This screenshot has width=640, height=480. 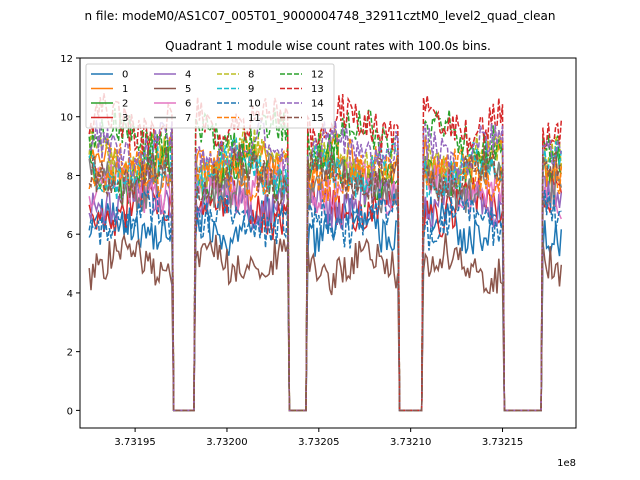 I want to click on x-offset-text: 1e8, so click(x=566, y=463).